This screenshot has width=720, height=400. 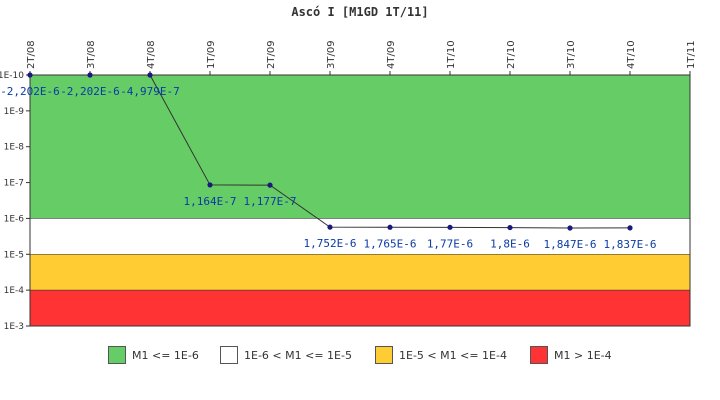 What do you see at coordinates (210, 201) in the screenshot?
I see `data-label: 1,164E-7` at bounding box center [210, 201].